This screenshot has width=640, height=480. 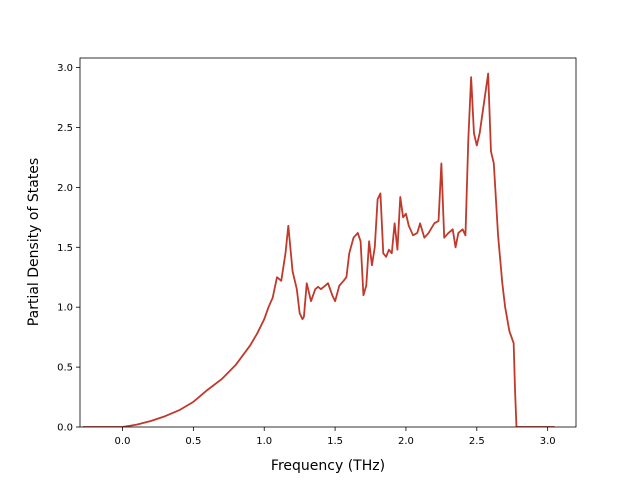 I want to click on x-axis-label: Frequency (THz), so click(x=328, y=466).